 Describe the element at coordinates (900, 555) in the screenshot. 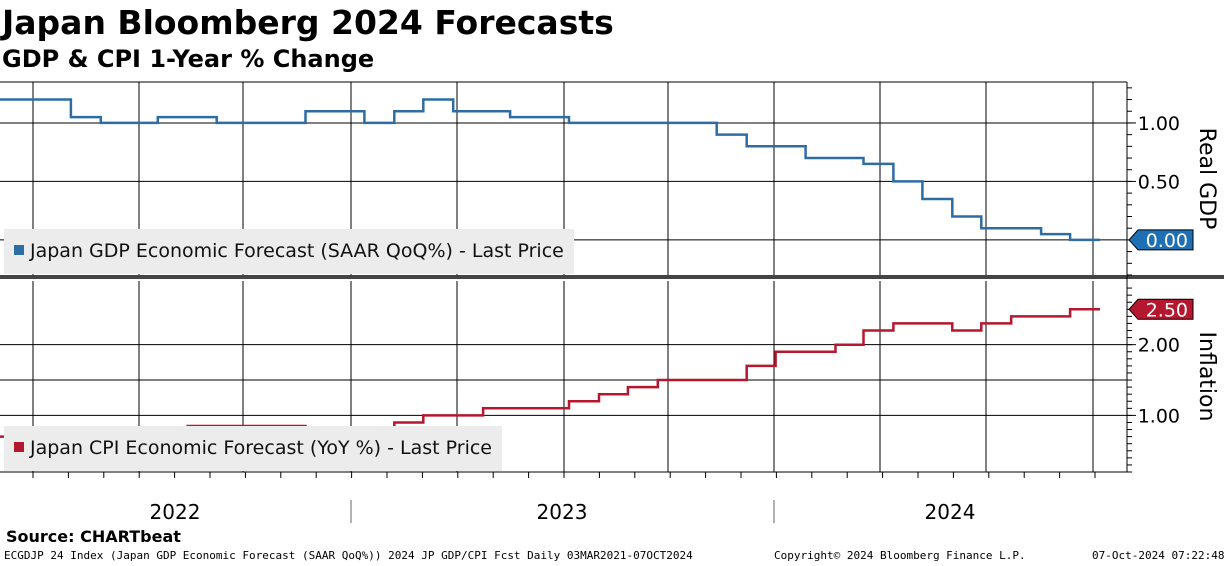

I see `footer-center: Copyright© 2024 Bloomberg Finance L.P.` at that location.